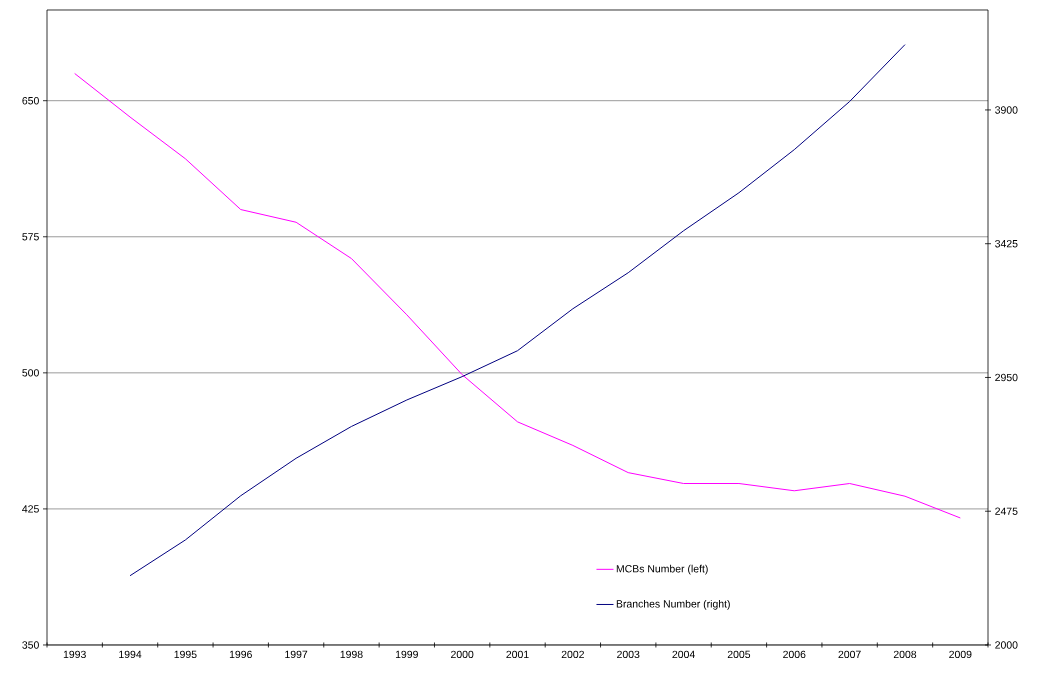 This screenshot has width=1037, height=675. Describe the element at coordinates (739, 654) in the screenshot. I see `x-tick-label: 2005` at that location.